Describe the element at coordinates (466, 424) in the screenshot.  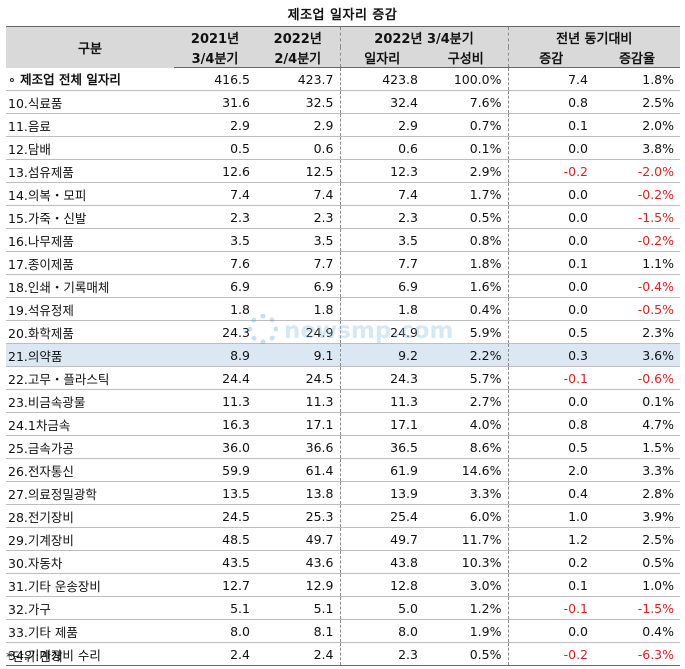
I see `cell-share: 4.0%` at that location.